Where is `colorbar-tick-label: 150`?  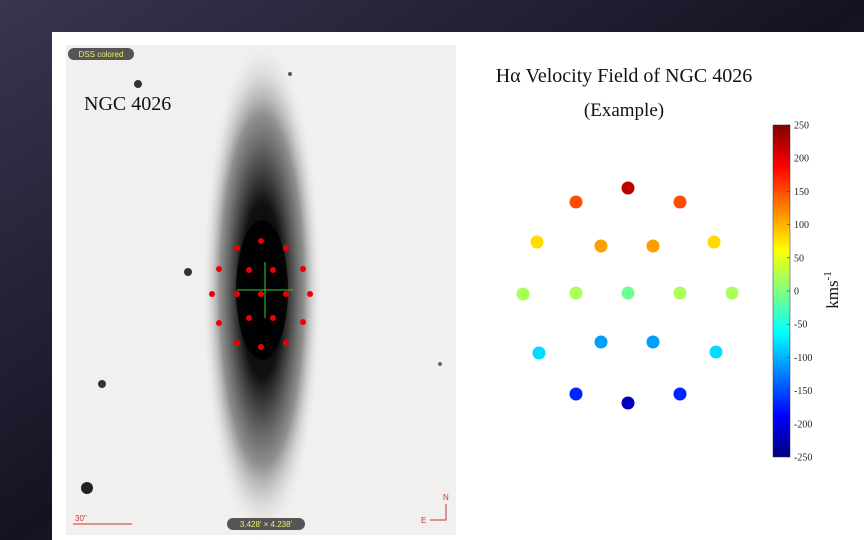 colorbar-tick-label: 150 is located at coordinates (801, 192).